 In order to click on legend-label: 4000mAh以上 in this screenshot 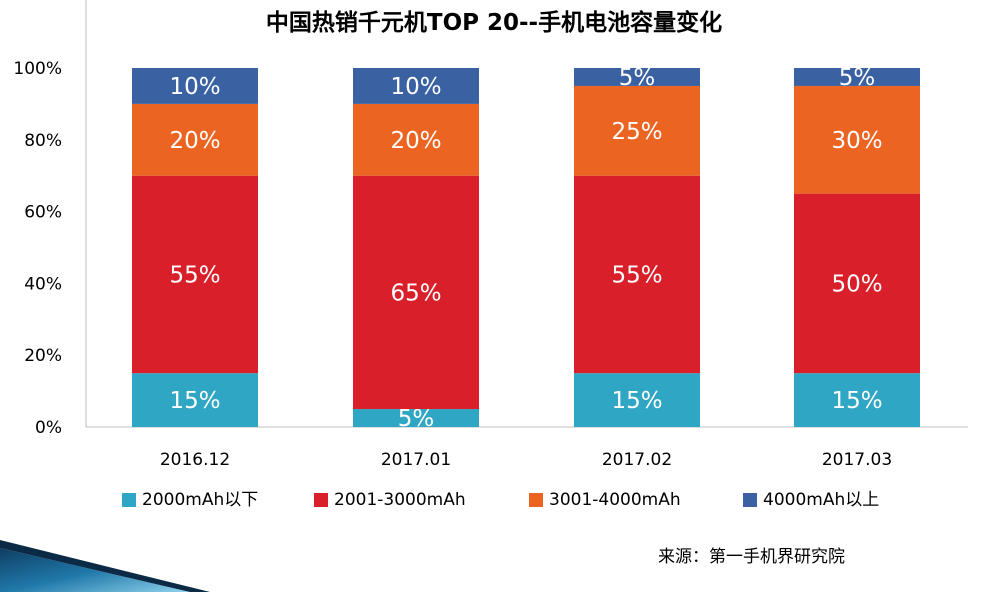, I will do `click(821, 500)`.